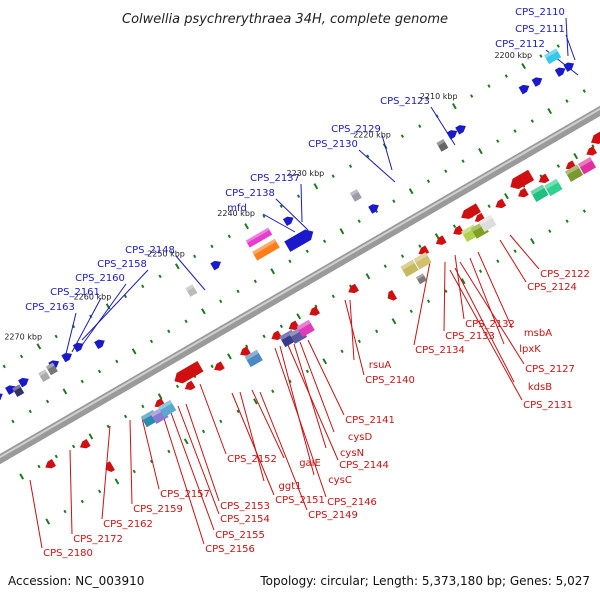 The height and width of the screenshot is (600, 600). I want to click on reverse-gene-label: cysD, so click(360, 437).